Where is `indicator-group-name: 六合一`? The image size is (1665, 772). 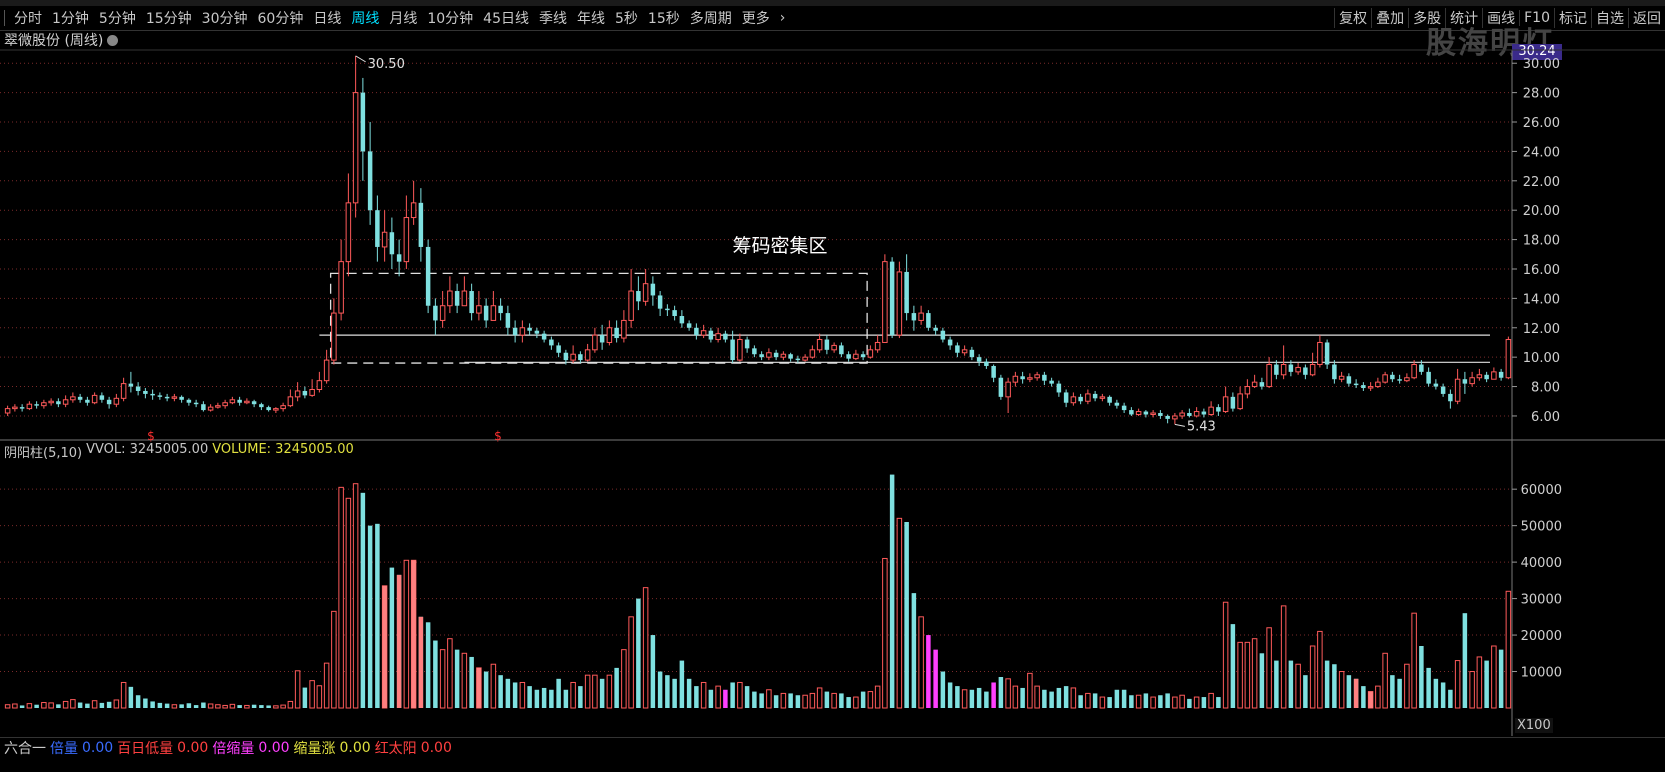 indicator-group-name: 六合一 is located at coordinates (25, 749).